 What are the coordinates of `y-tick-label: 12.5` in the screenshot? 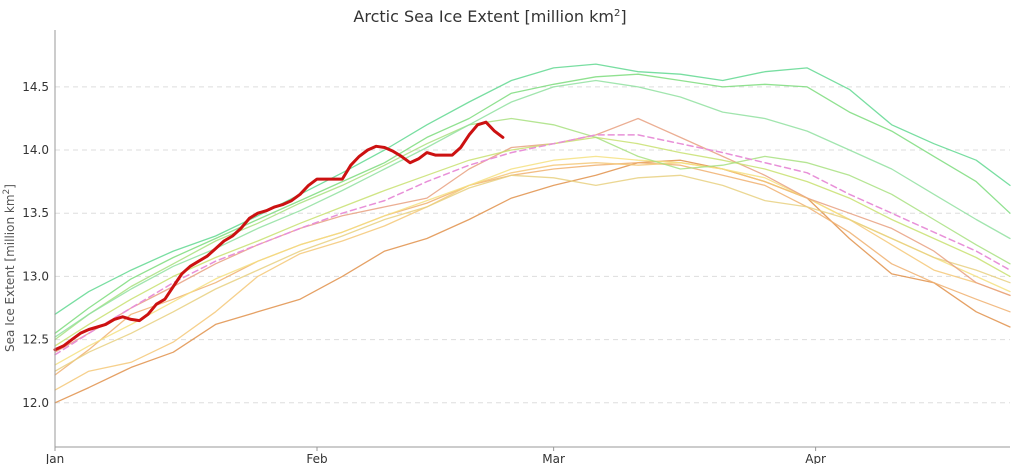 It's located at (35, 340).